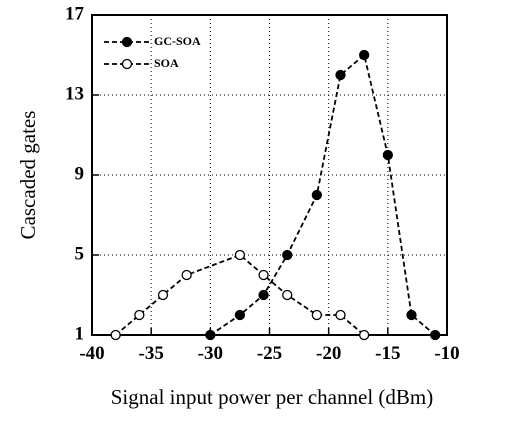 This screenshot has height=424, width=527. What do you see at coordinates (240, 294) in the screenshot?
I see `series-line` at bounding box center [240, 294].